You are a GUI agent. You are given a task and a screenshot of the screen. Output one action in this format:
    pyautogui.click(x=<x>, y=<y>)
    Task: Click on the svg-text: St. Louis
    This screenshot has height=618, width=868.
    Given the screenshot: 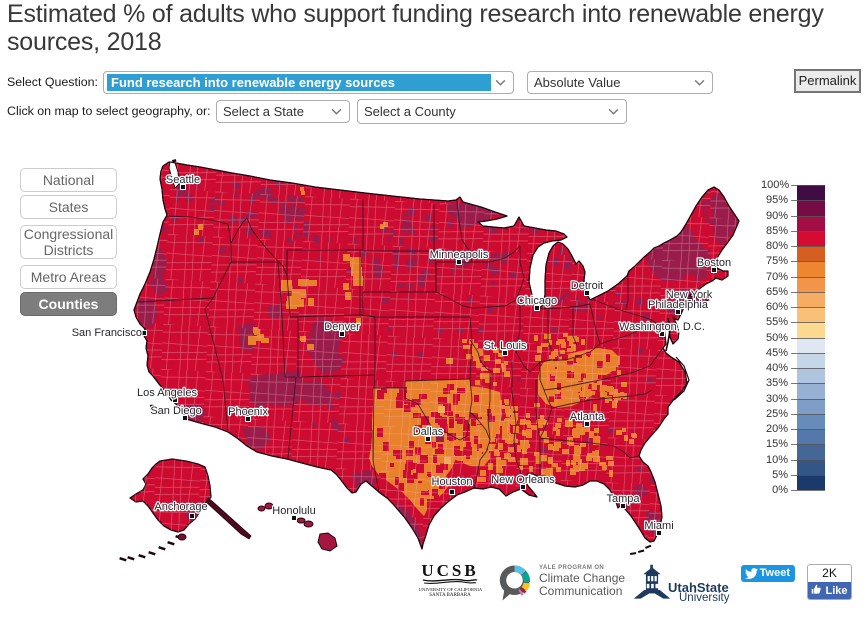 What is the action you would take?
    pyautogui.click(x=505, y=346)
    